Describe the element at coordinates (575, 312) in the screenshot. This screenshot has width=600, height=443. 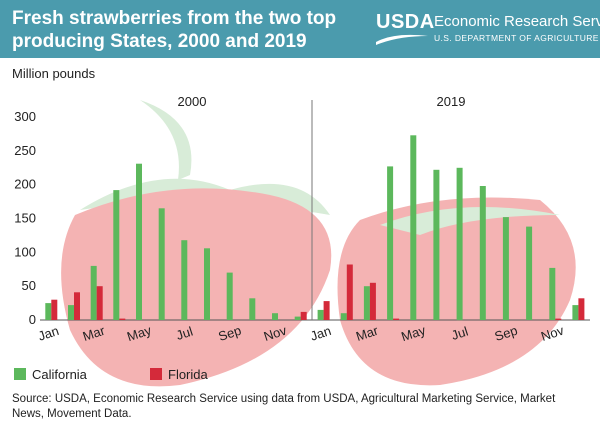
I see `bar-california-2019-dec` at that location.